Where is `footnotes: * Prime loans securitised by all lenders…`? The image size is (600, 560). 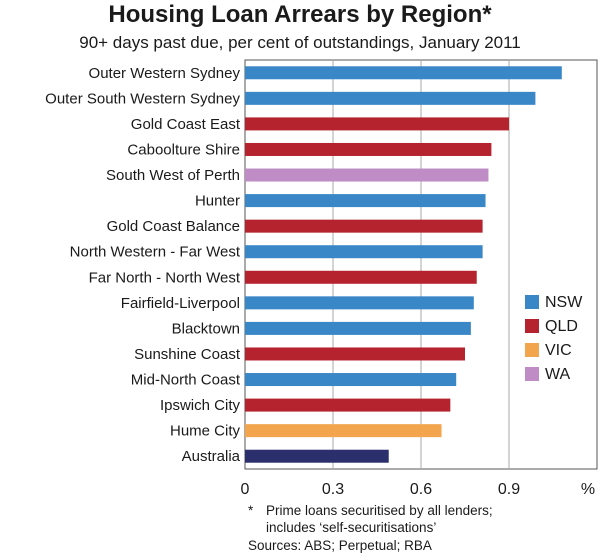 footnotes: * Prime loans securitised by all lenders… is located at coordinates (370, 528).